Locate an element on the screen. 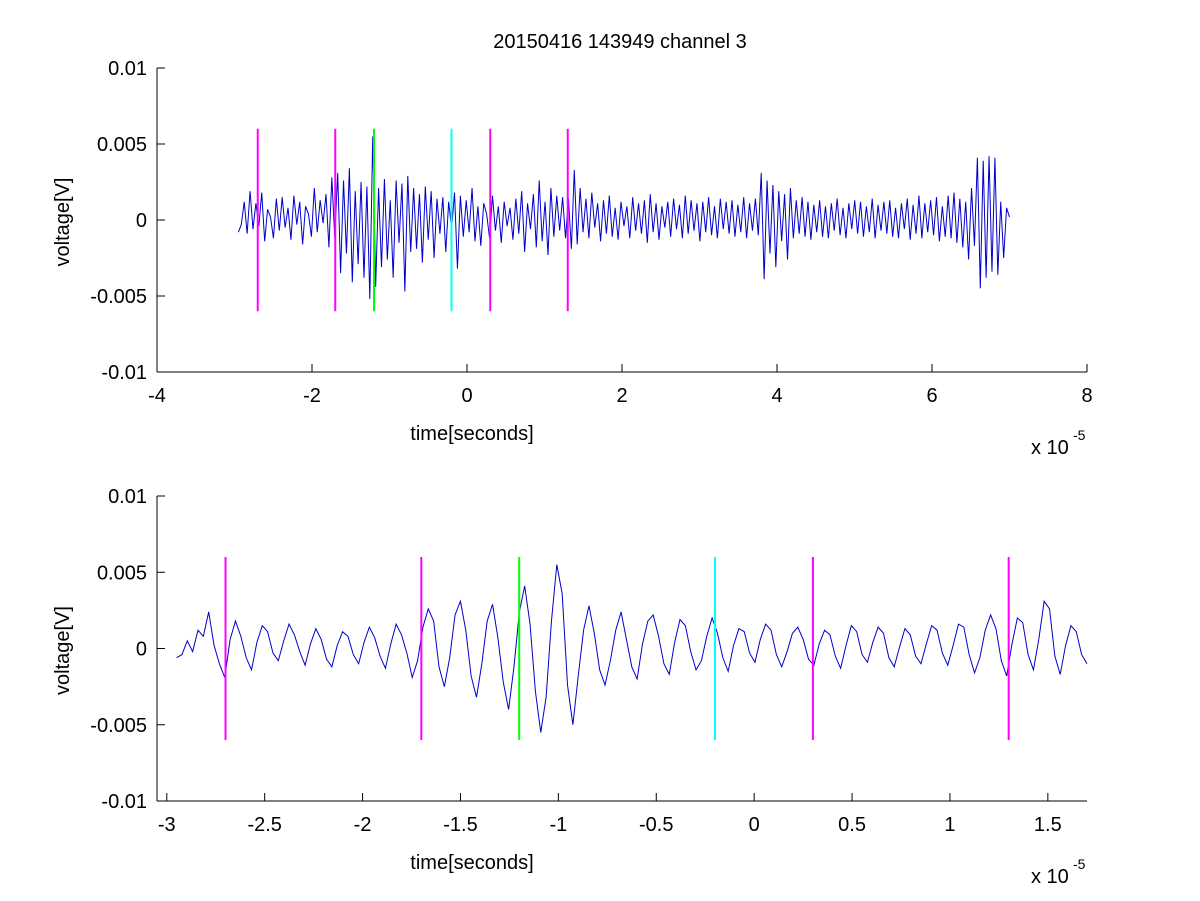 The height and width of the screenshot is (901, 1200). x-tick-label: 8 is located at coordinates (1086, 396).